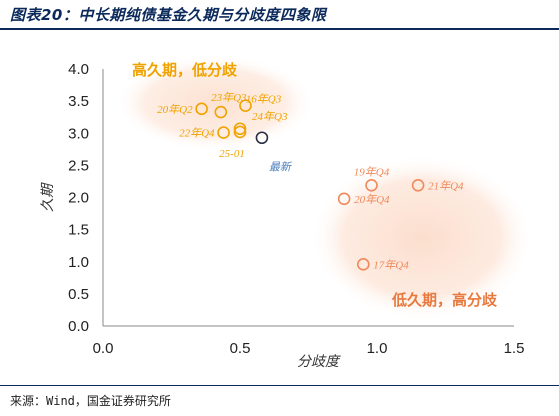 The image size is (559, 416). What do you see at coordinates (240, 348) in the screenshot?
I see `x-tick-label: 0.5` at bounding box center [240, 348].